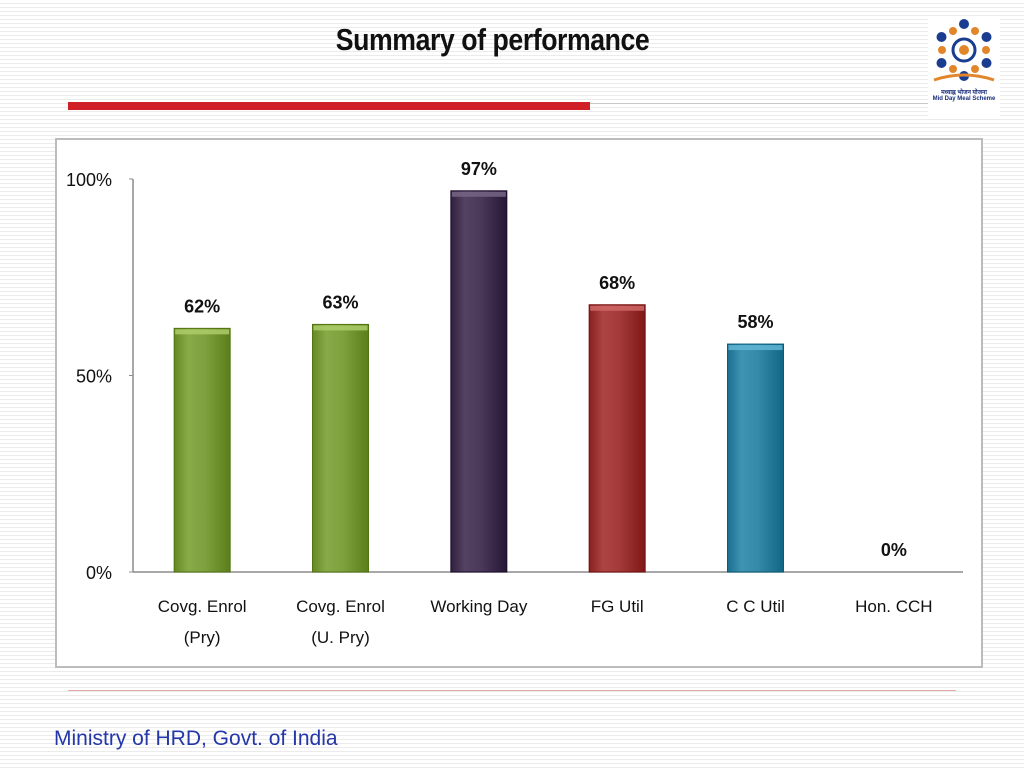 Image resolution: width=1024 pixels, height=768 pixels. Describe the element at coordinates (894, 550) in the screenshot. I see `data-label: 0%` at that location.